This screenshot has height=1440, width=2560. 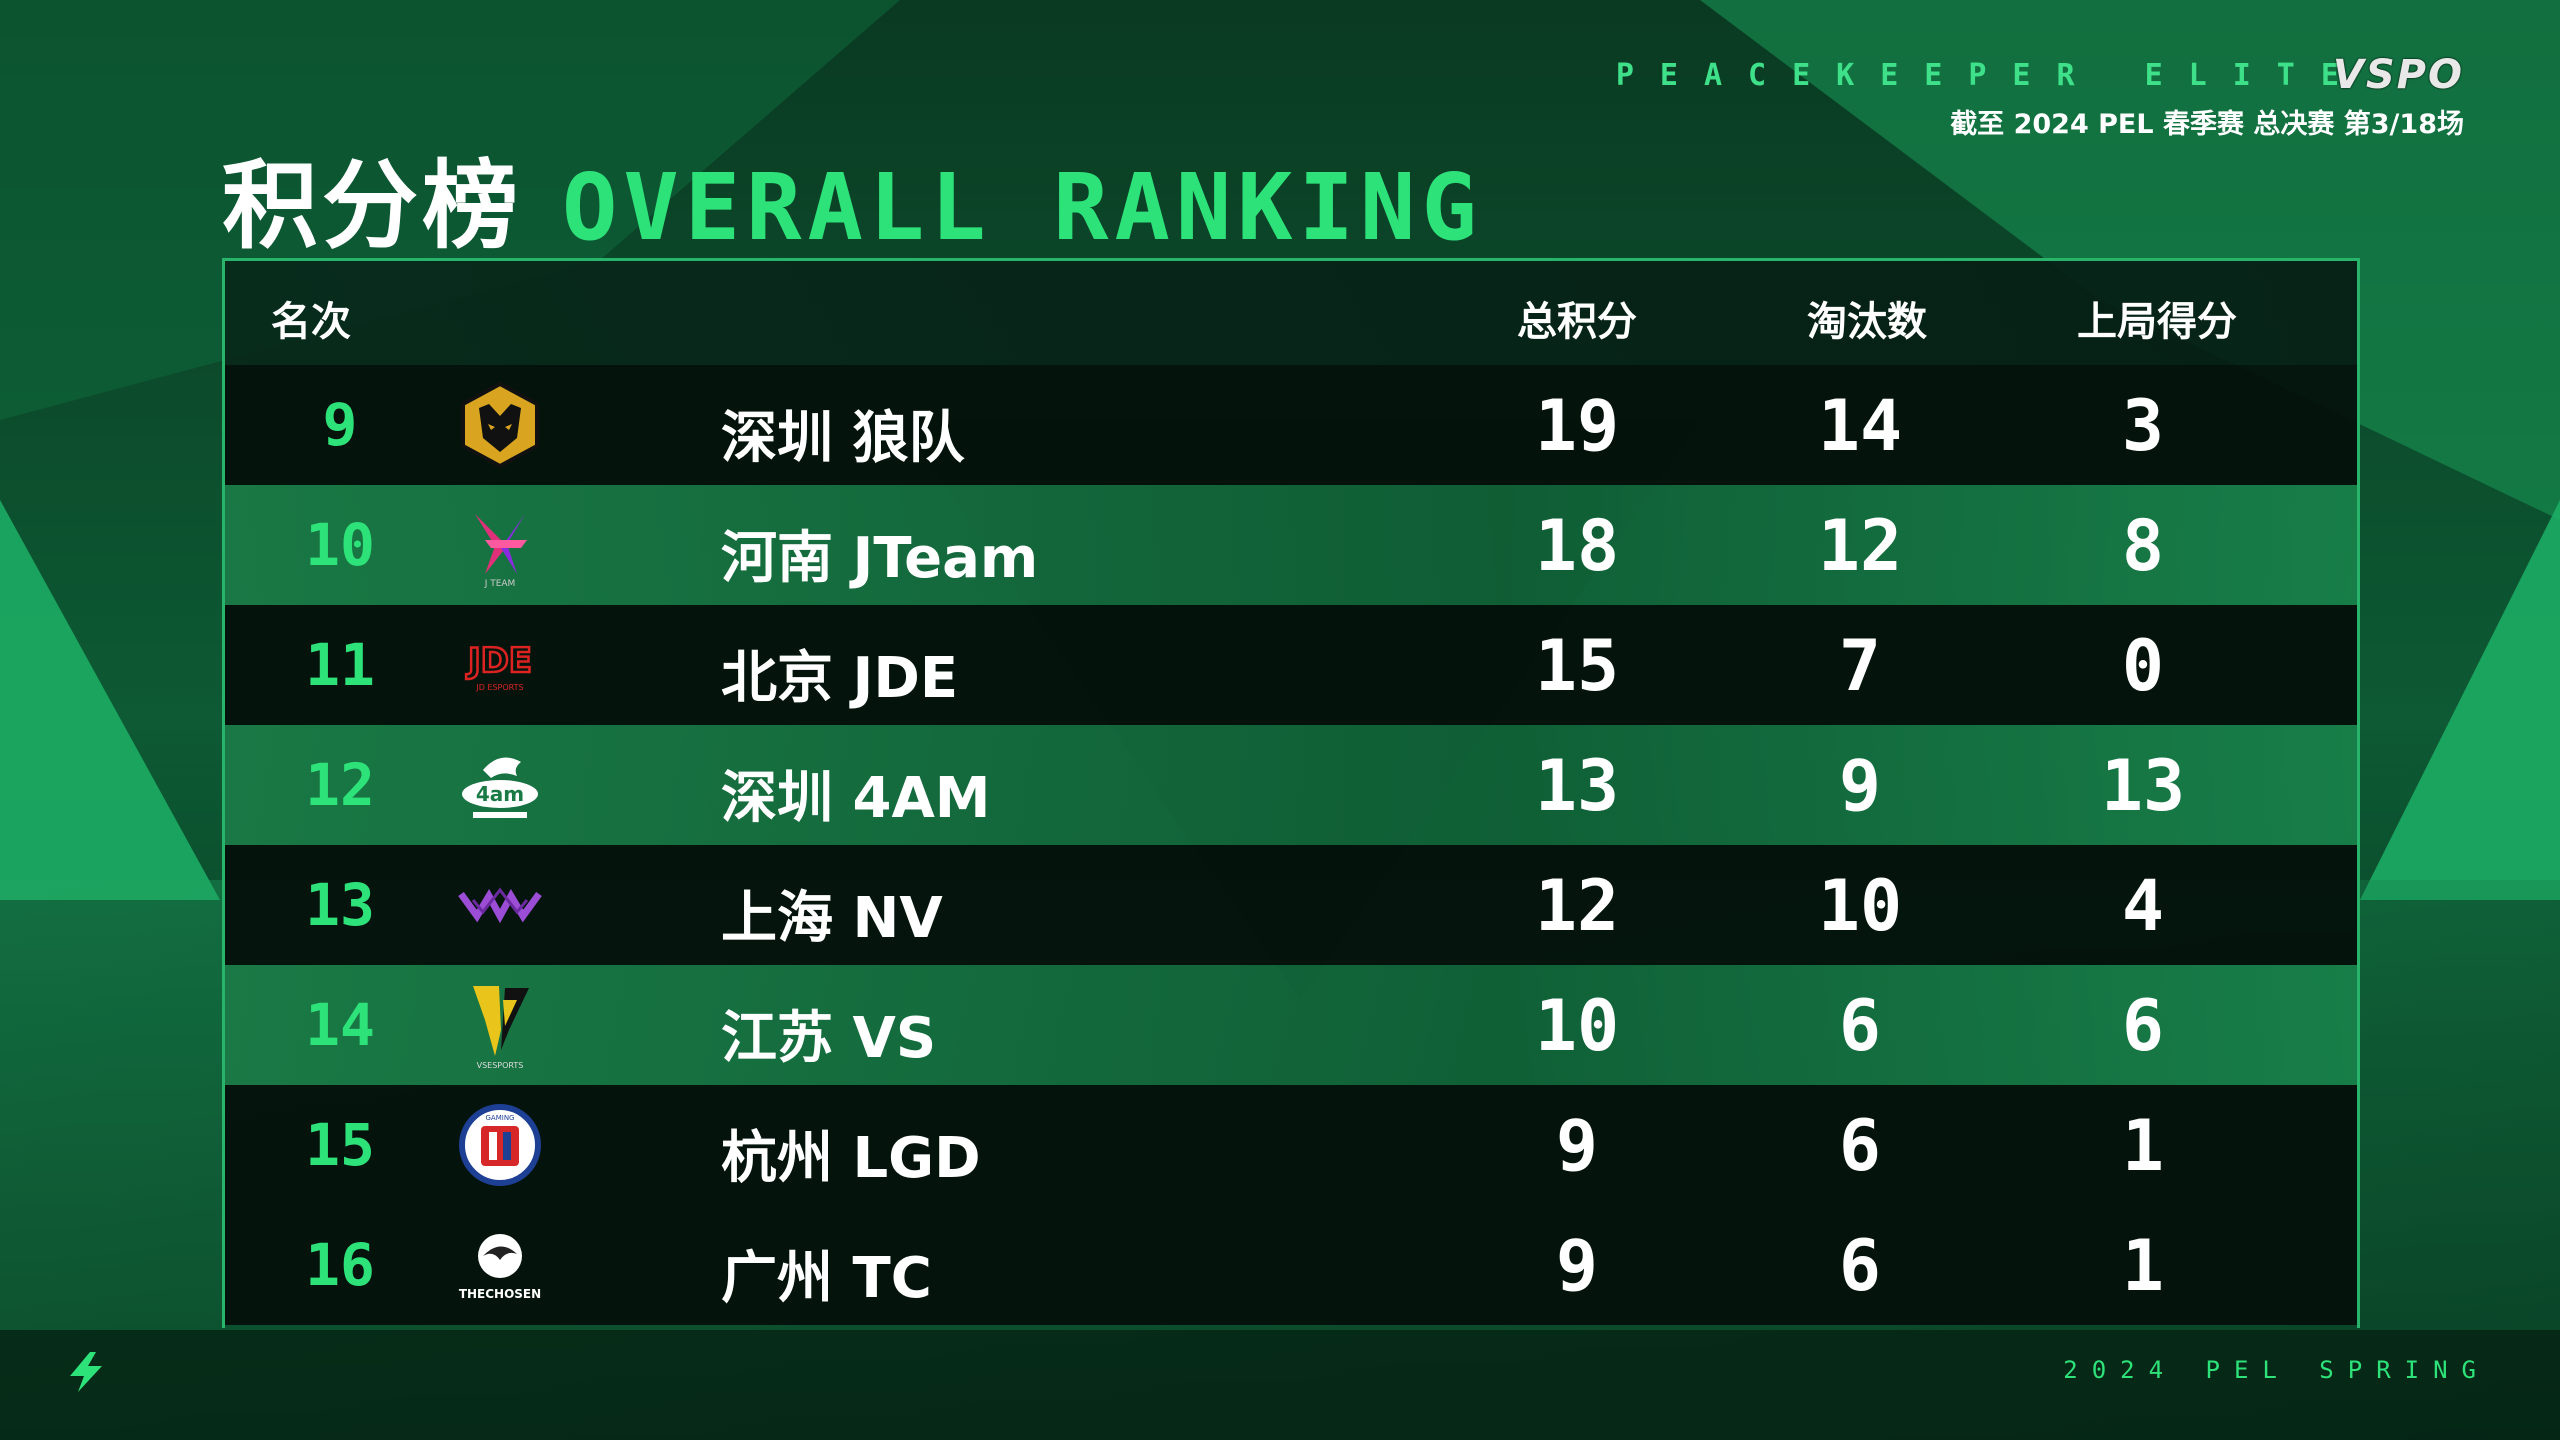 I want to click on jde-logo-icon: JDE JD ESPORTS, so click(x=499, y=666).